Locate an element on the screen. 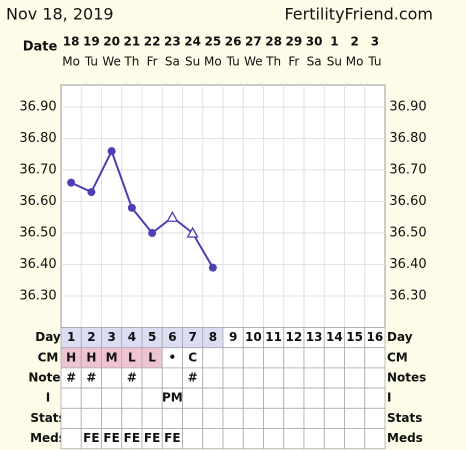  site-name: FertilityFriend.com is located at coordinates (358, 14).